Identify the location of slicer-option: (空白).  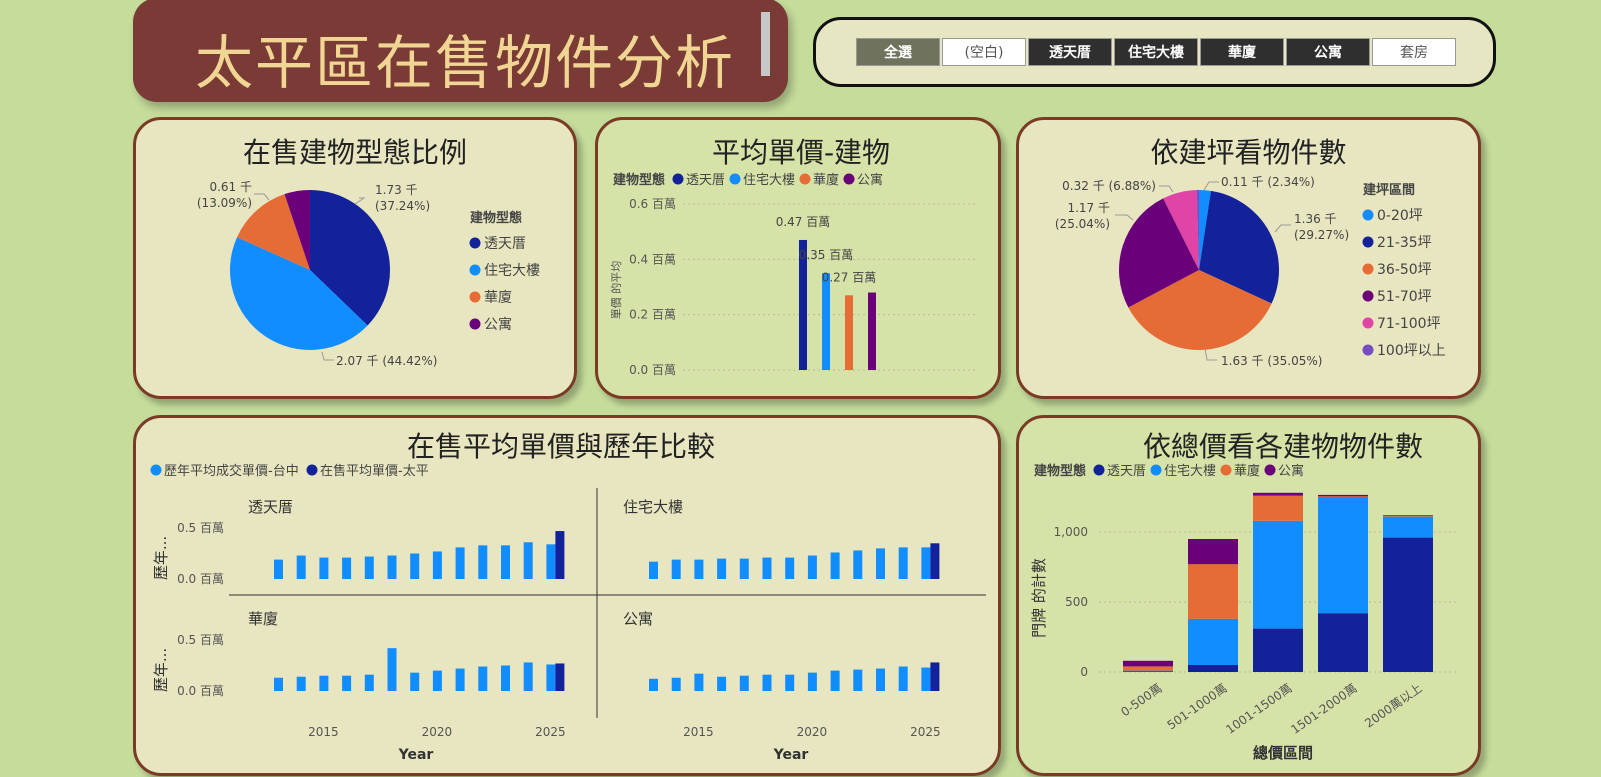
(984, 52).